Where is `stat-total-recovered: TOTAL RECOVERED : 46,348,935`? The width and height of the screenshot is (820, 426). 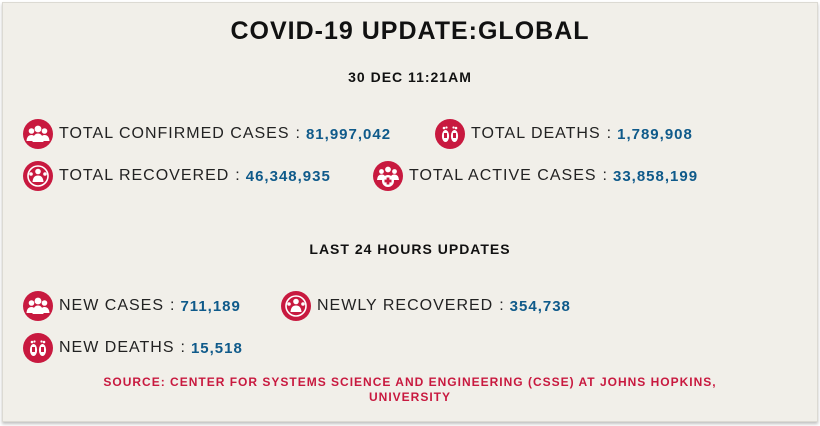
stat-total-recovered: TOTAL RECOVERED : 46,348,935 is located at coordinates (177, 176).